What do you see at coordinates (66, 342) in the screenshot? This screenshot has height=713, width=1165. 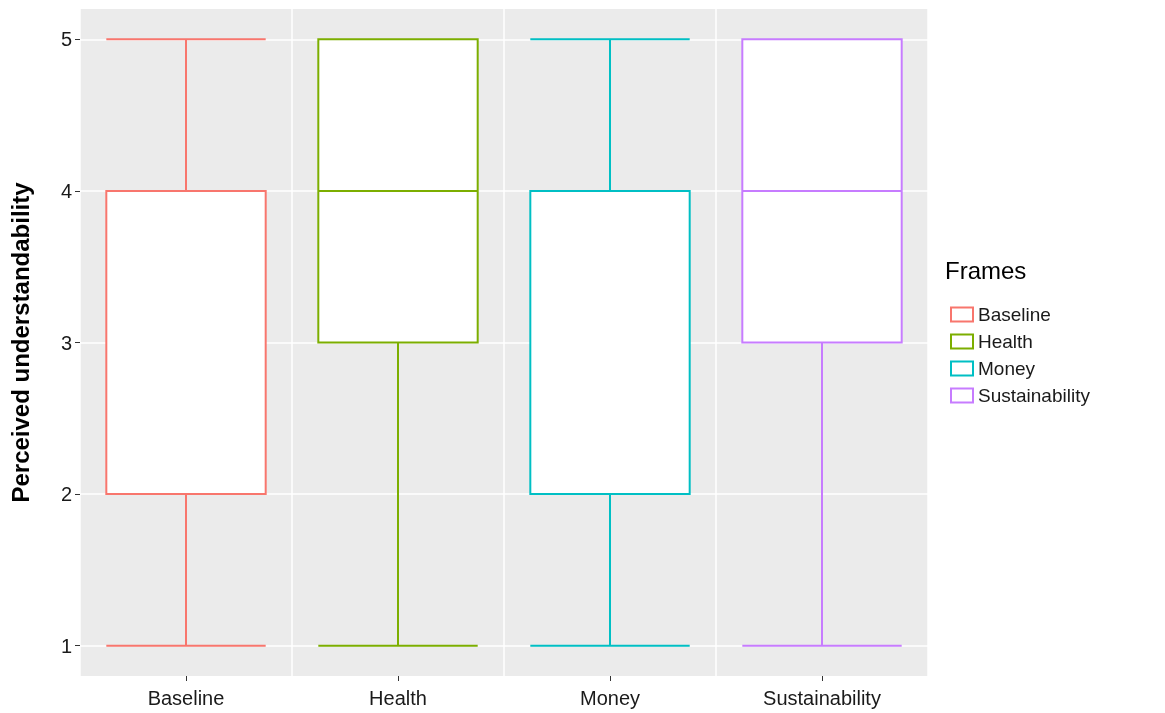 I see `y-tick-label: 3` at bounding box center [66, 342].